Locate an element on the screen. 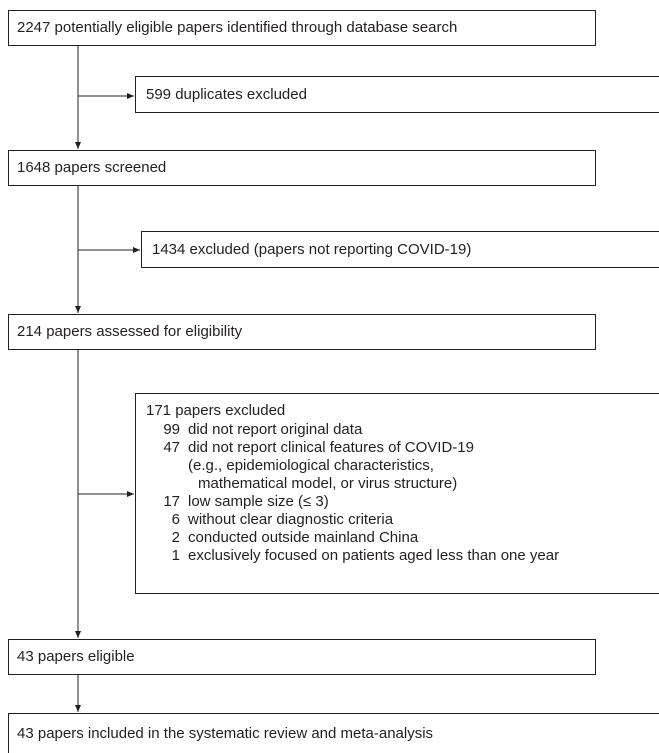 This screenshot has height=753, width=659. list-item: 2 conducted outside mainland China is located at coordinates (402, 538).